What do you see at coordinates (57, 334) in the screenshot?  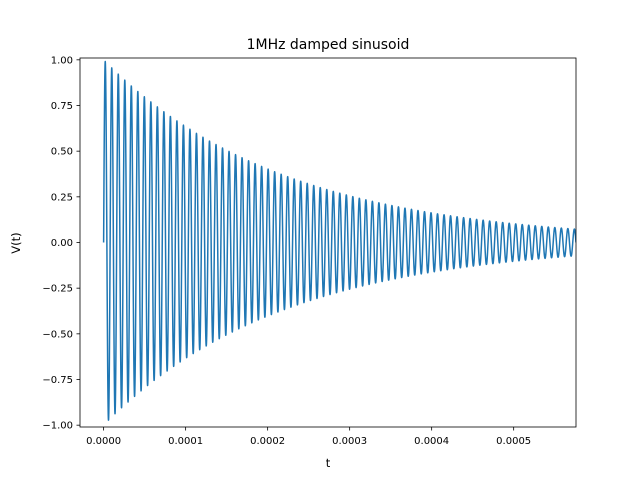 I see `y-tick-label: −0.50` at bounding box center [57, 334].